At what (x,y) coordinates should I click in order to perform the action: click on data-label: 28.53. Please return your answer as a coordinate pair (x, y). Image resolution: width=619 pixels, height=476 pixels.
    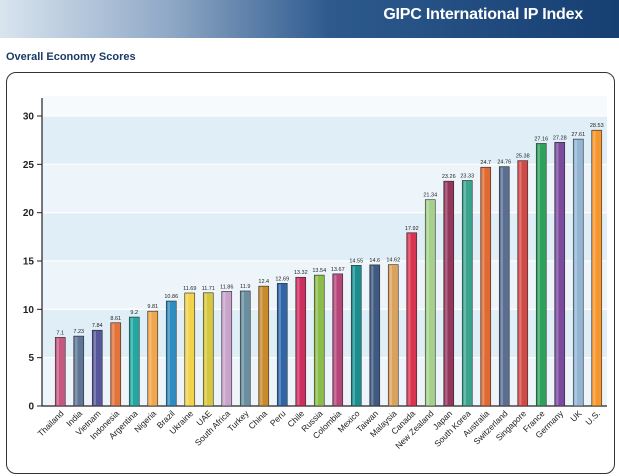
    Looking at the image, I should click on (597, 126).